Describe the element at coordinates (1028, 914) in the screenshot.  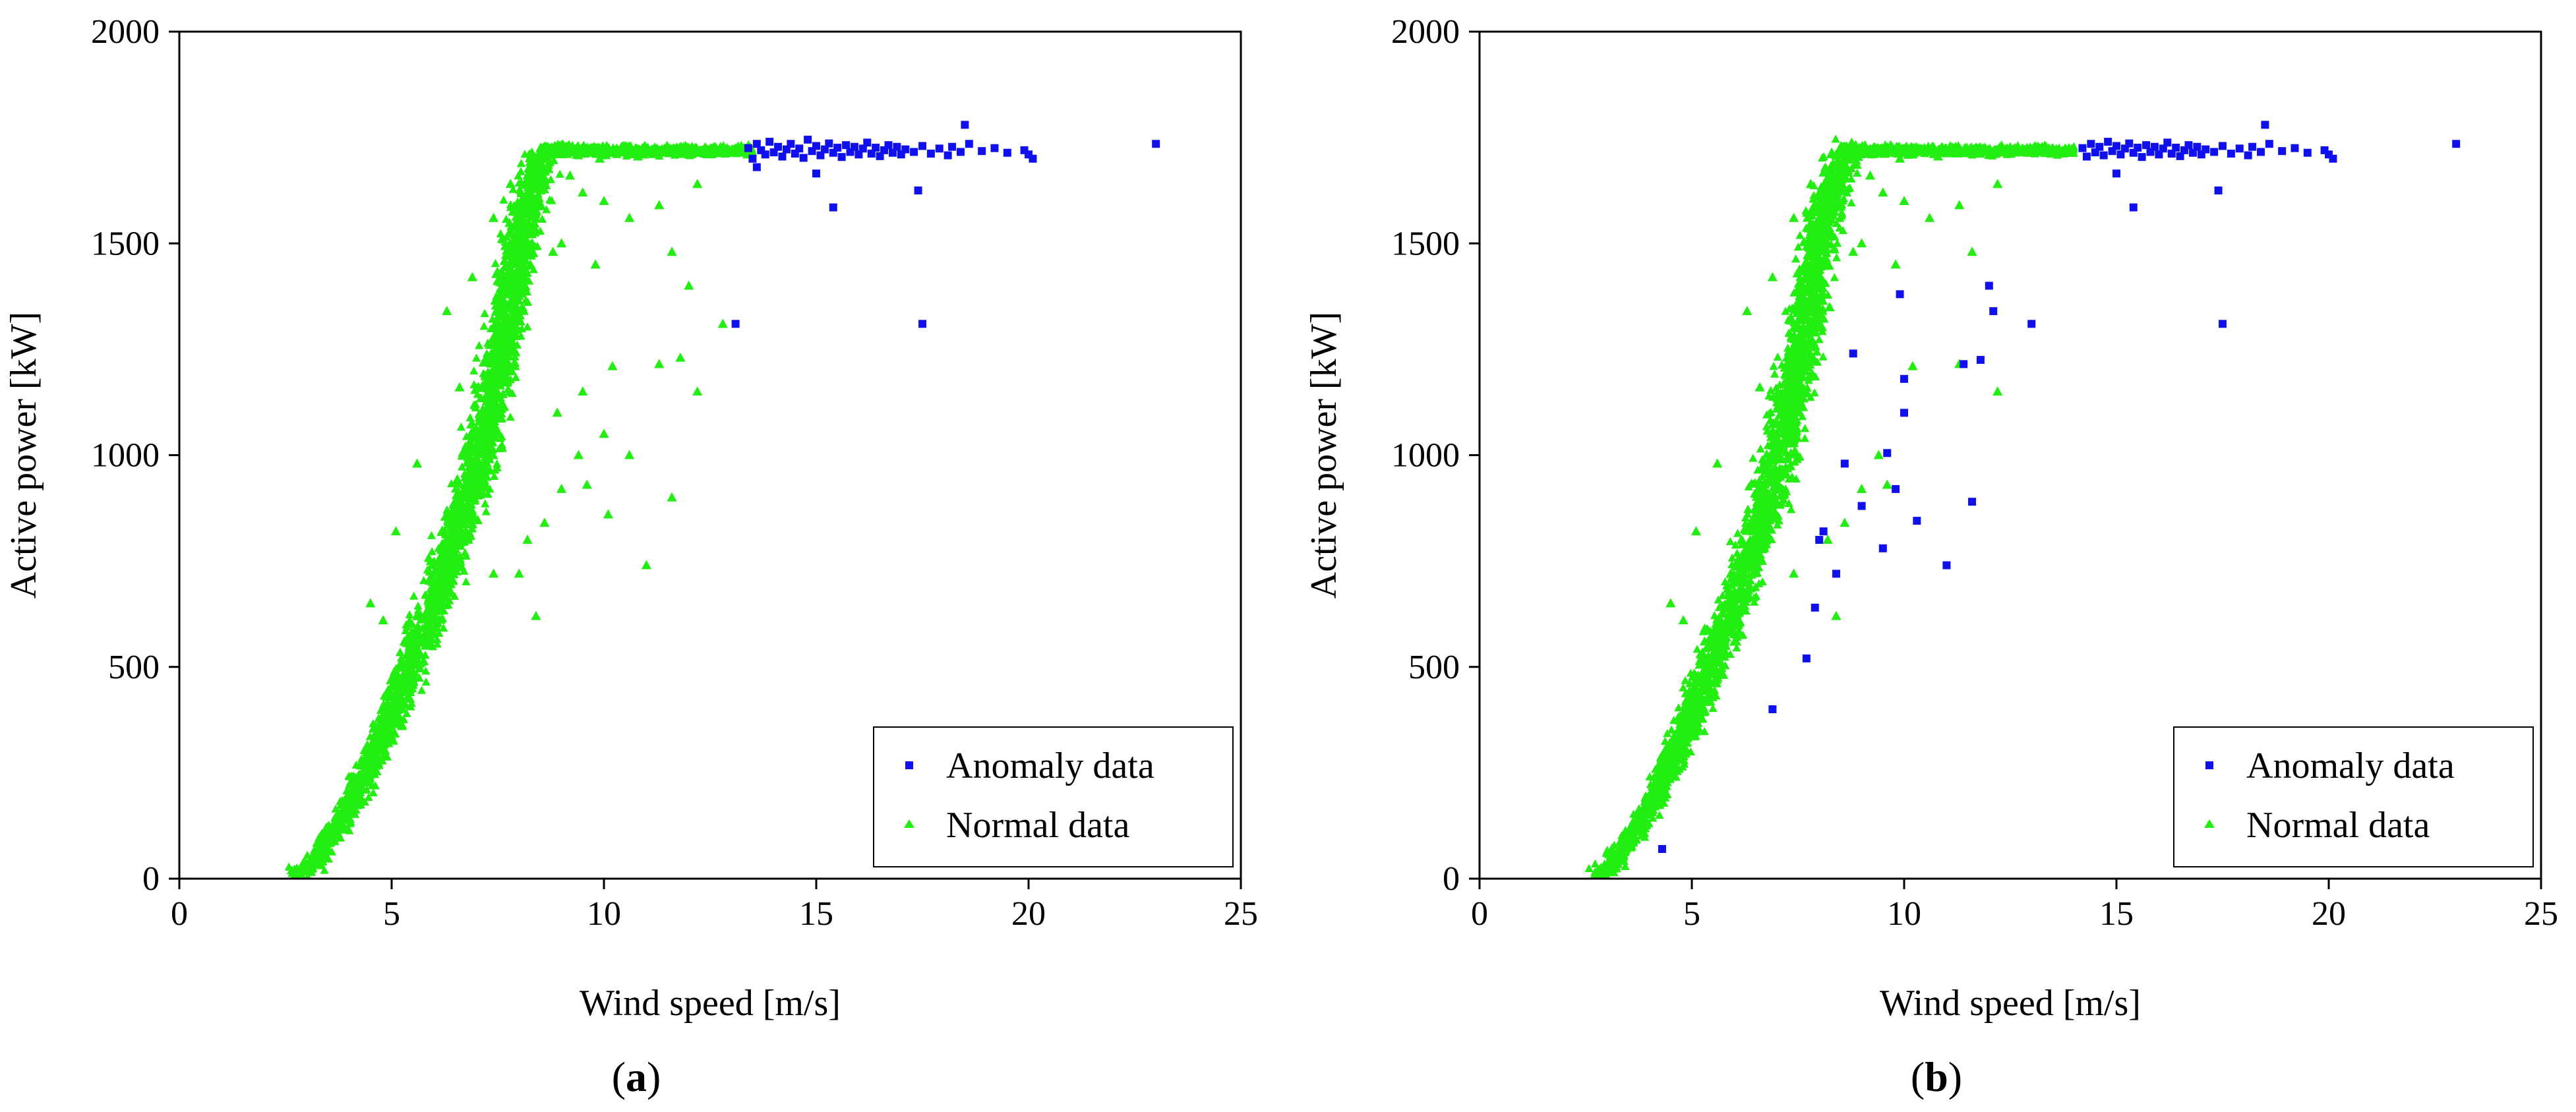
I see `x-tick-label: 20` at that location.